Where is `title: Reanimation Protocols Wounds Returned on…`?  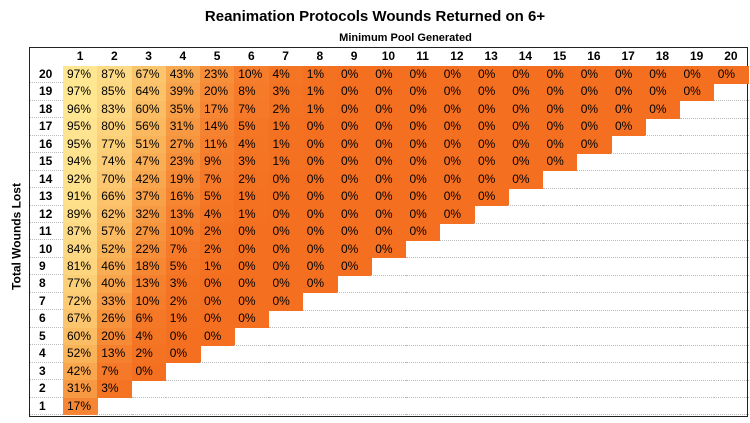
title: Reanimation Protocols Wounds Returned on… is located at coordinates (375, 16).